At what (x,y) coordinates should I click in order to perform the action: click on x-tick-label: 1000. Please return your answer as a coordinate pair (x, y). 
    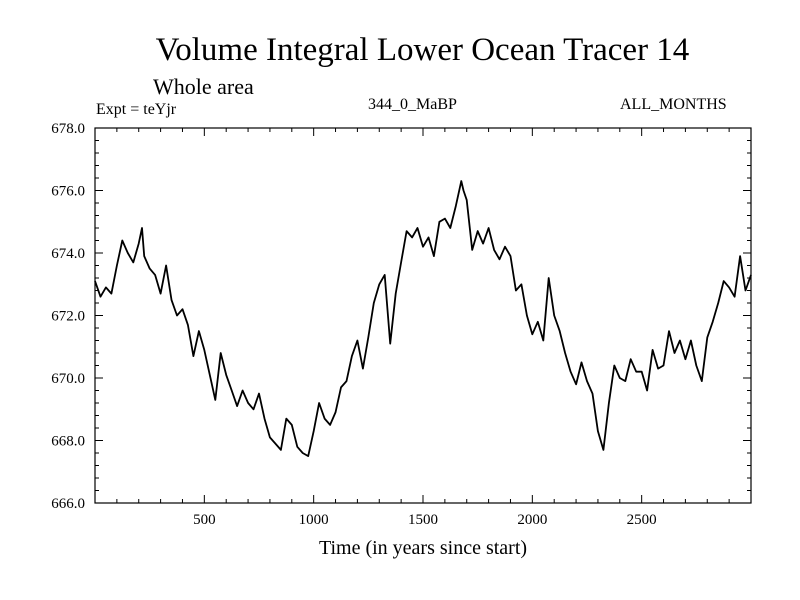
    Looking at the image, I should click on (314, 520).